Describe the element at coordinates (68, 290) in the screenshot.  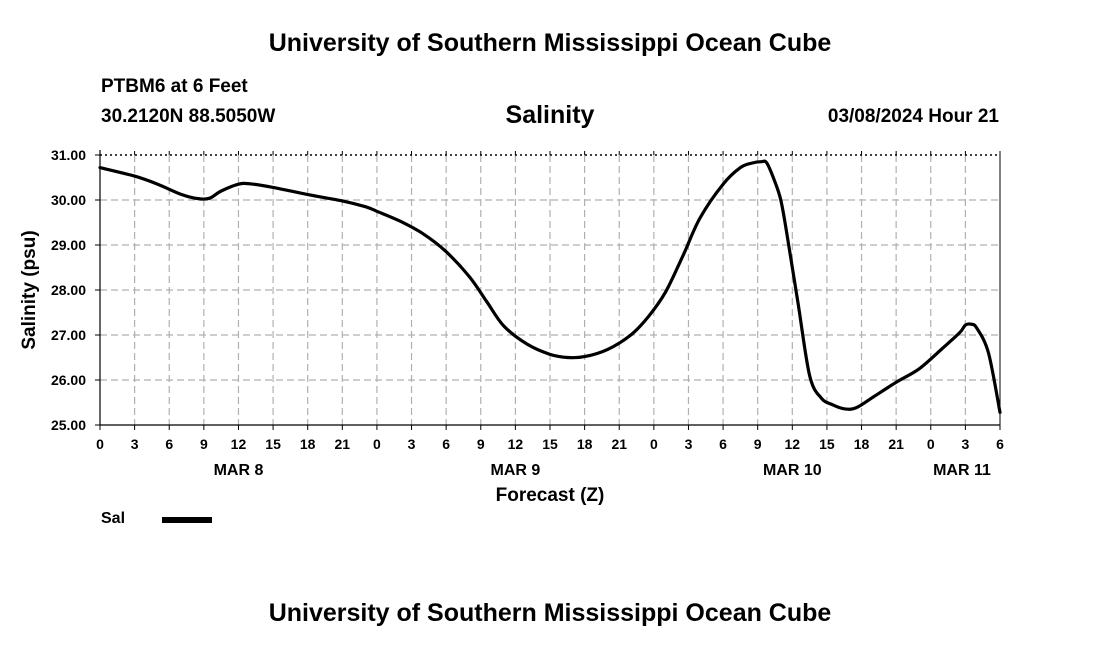
I see `y-tick-label: 28.00` at that location.